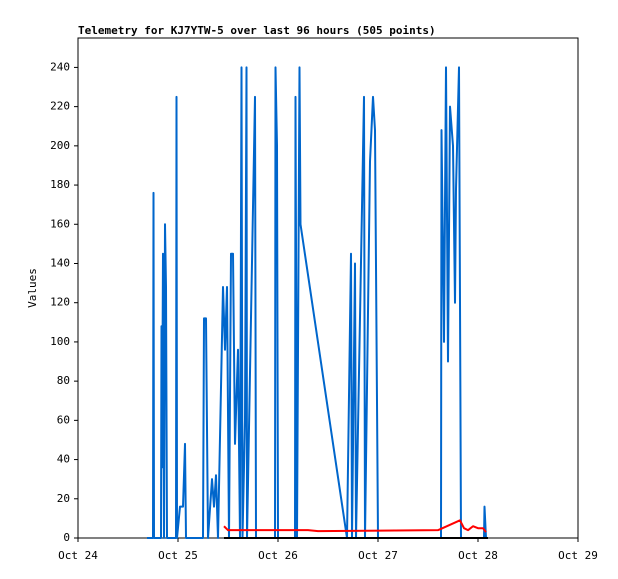 The image size is (618, 579). What do you see at coordinates (63, 380) in the screenshot?
I see `y-tick-label: 80` at bounding box center [63, 380].